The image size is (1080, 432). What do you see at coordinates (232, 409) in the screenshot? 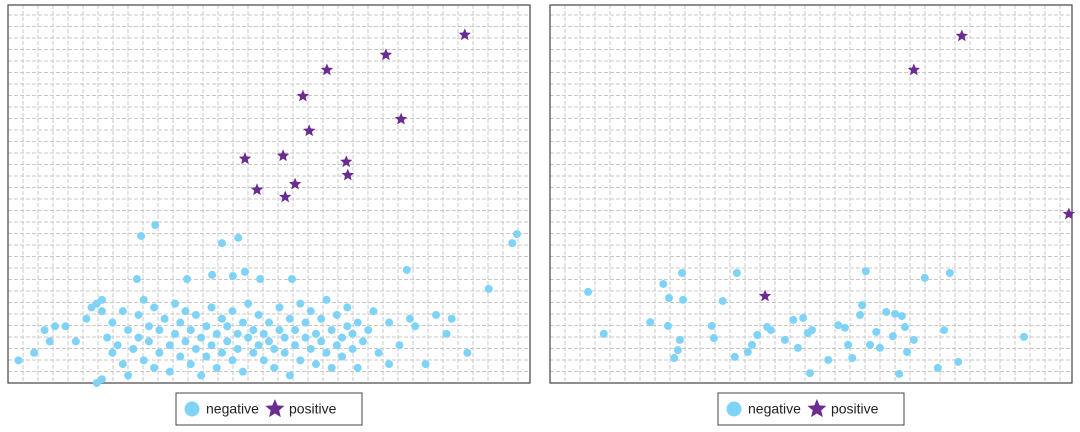
I see `legend-label: negative` at bounding box center [232, 409].